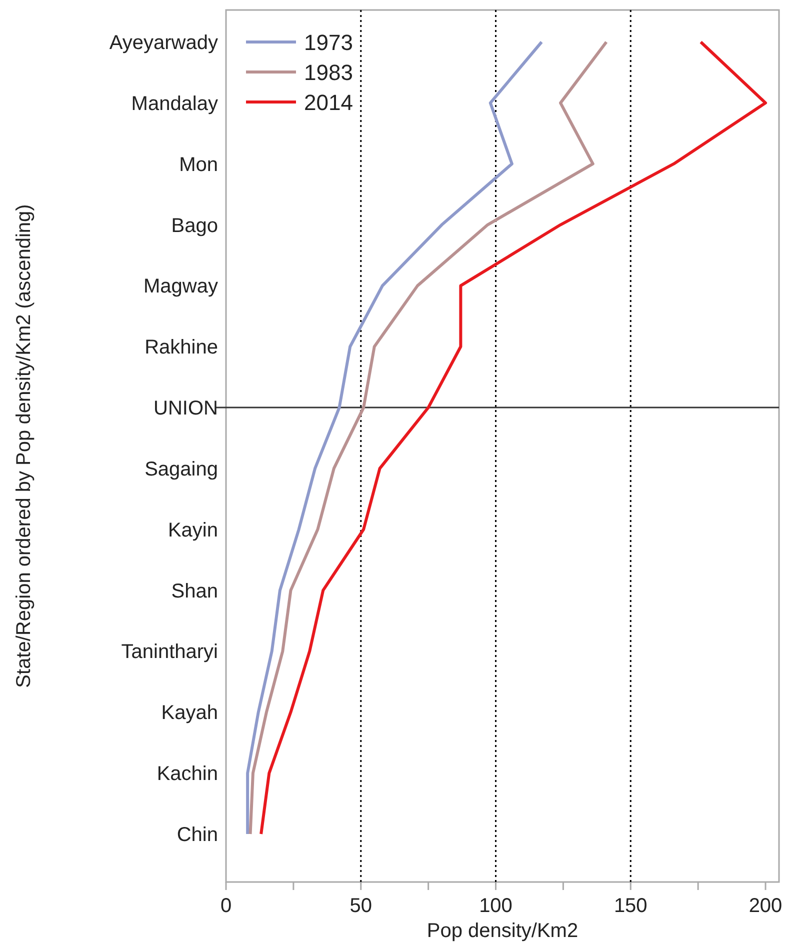 This screenshot has height=947, width=789. I want to click on y-tick-label: Kayin, so click(193, 530).